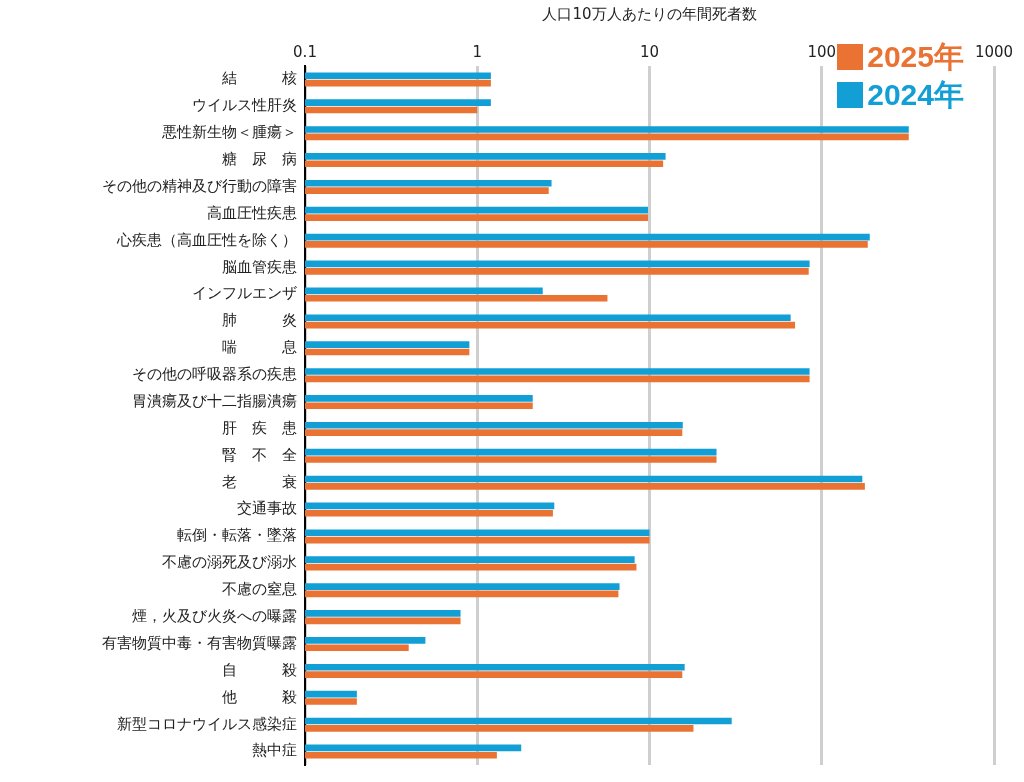  Describe the element at coordinates (199, 185) in the screenshot. I see `y-tick-label: その他の精神及び行動の障害` at that location.